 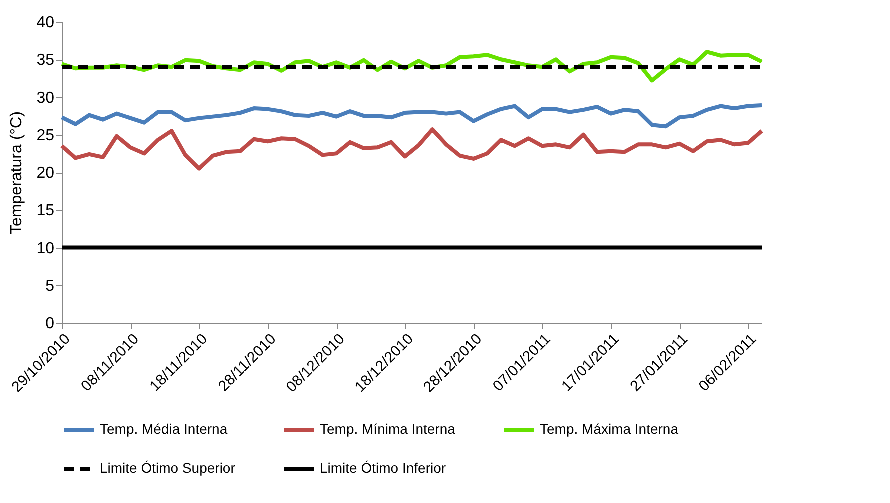 I want to click on y-tick-label: 15, so click(x=45, y=211).